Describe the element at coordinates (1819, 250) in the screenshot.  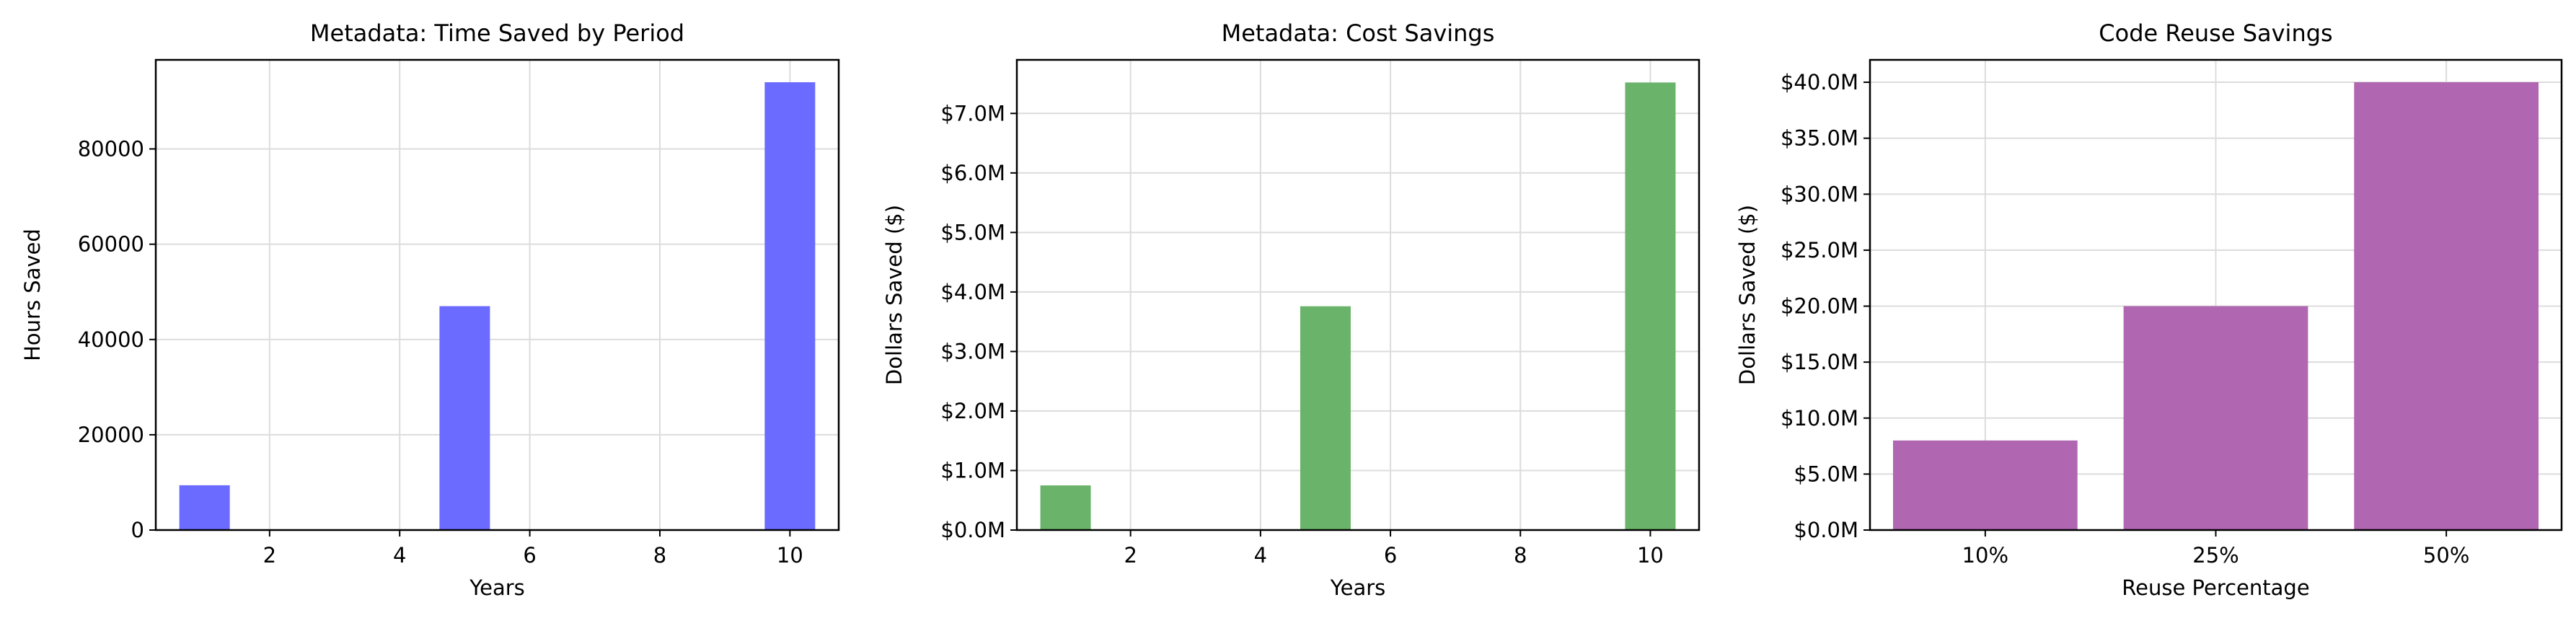
I see `y-tick-label: $25.0M` at that location.